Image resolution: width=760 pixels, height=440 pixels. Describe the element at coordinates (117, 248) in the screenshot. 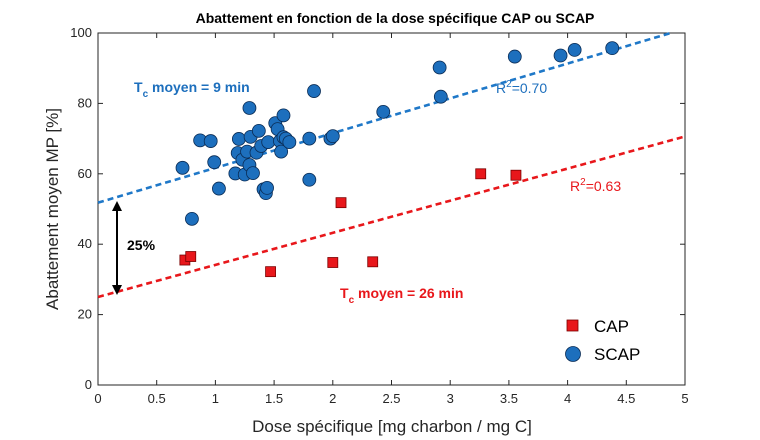

I see `gap-arrow` at that location.